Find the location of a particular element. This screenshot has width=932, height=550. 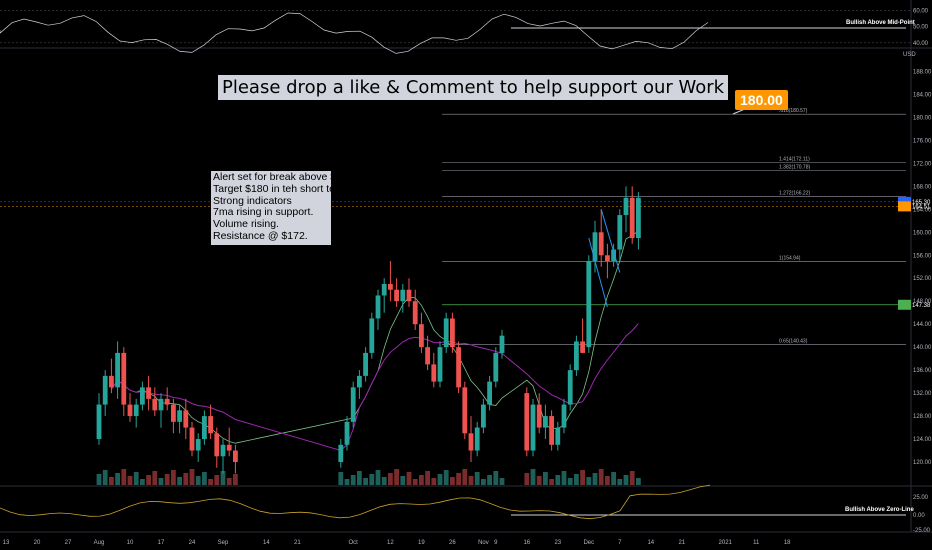

price-label: 164.51 is located at coordinates (921, 207).